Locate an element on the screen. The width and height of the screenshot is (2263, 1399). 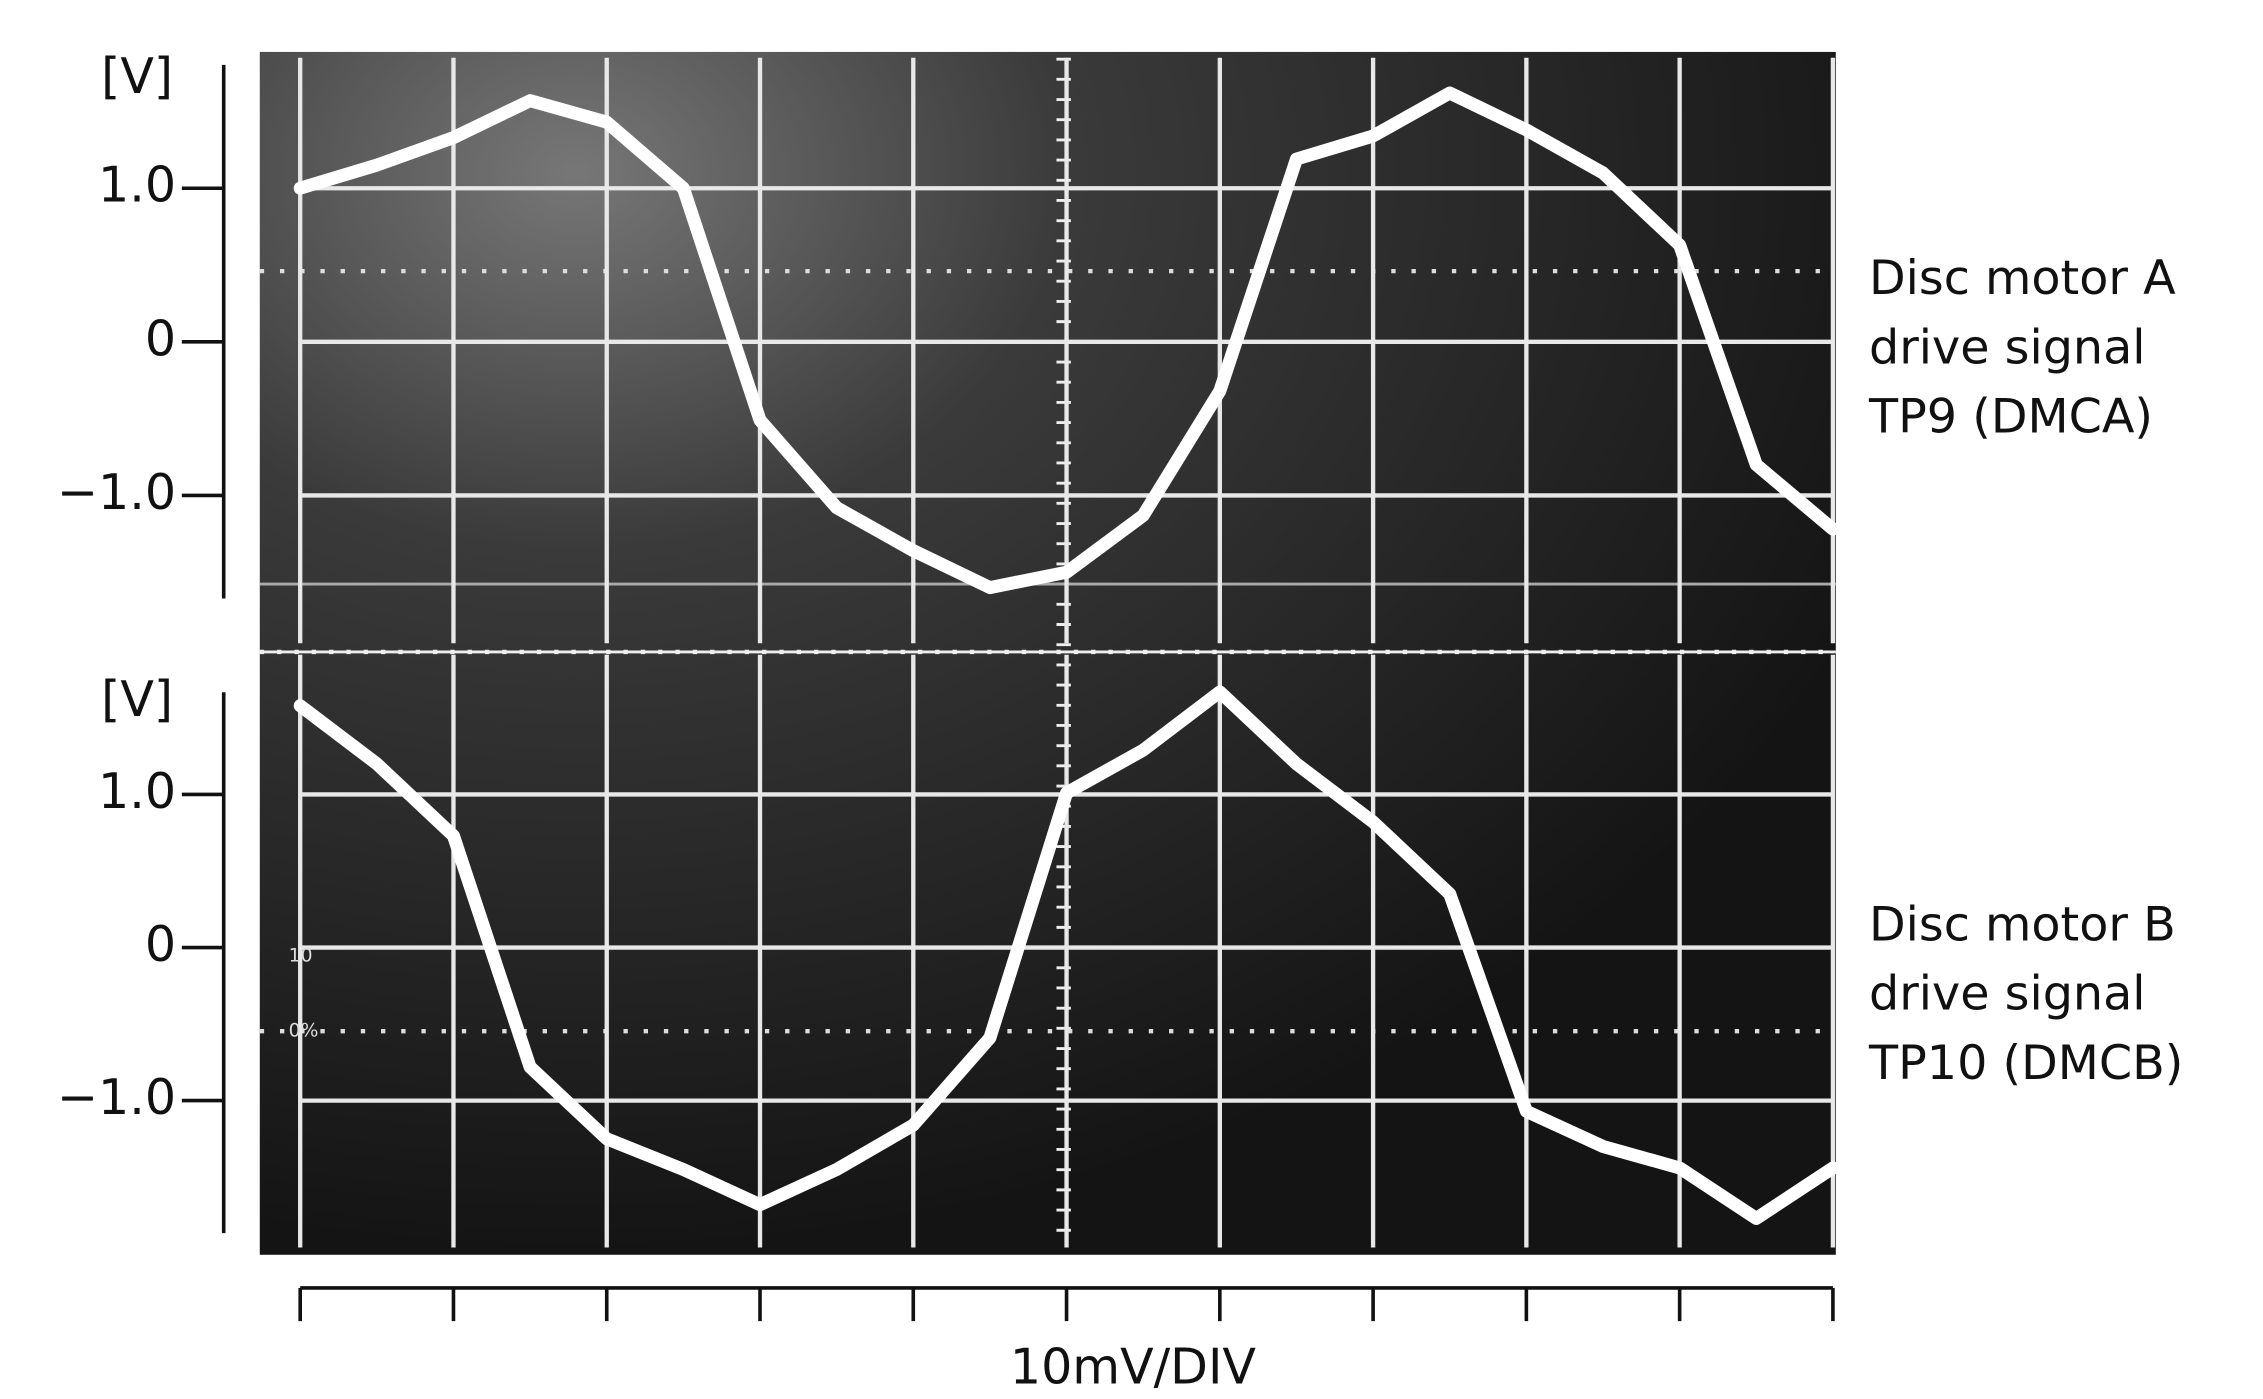
screen-label: 10 is located at coordinates (301, 956).